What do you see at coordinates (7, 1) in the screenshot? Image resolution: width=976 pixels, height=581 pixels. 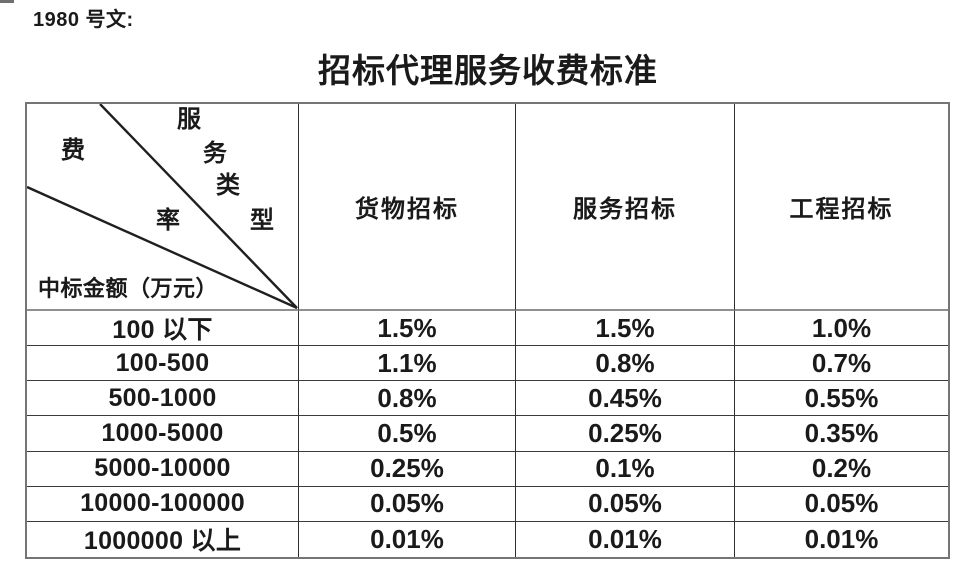 I see `page-edge-artifact` at bounding box center [7, 1].